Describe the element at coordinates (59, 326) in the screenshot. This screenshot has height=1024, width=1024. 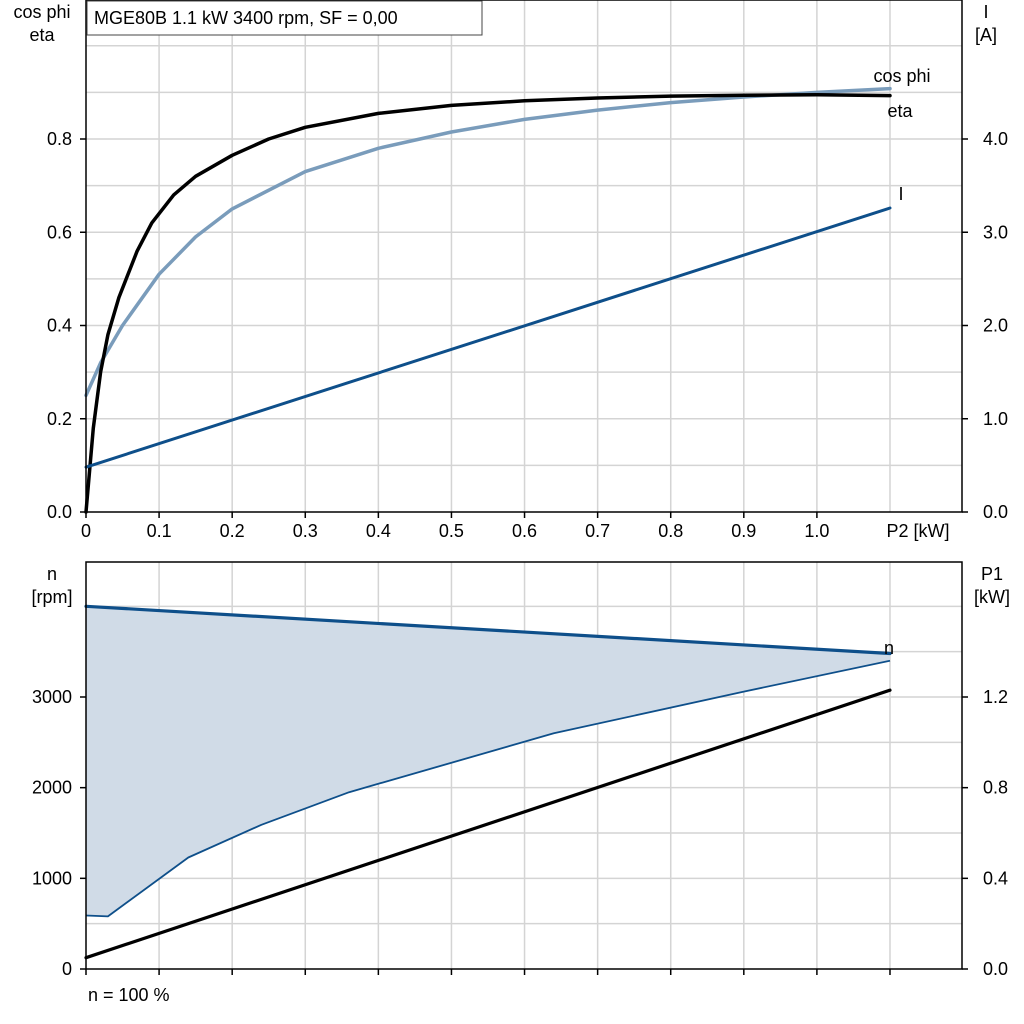
I see `left-tick-label: 0.4` at that location.